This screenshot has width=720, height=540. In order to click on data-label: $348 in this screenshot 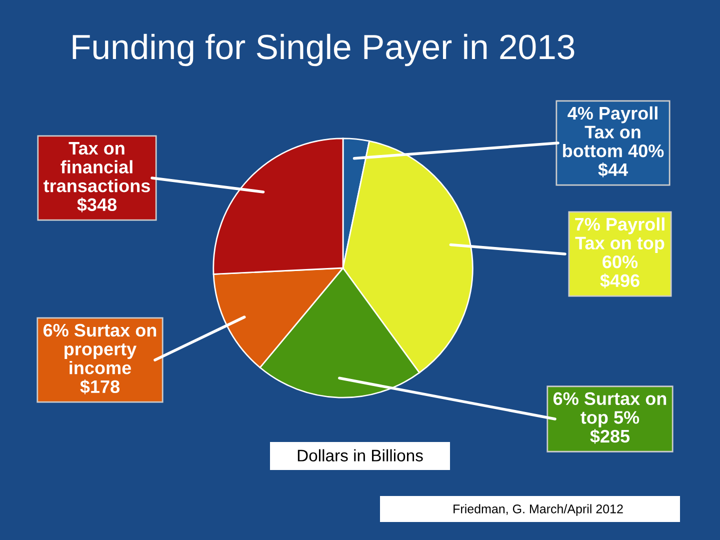, I will do `click(97, 204)`.